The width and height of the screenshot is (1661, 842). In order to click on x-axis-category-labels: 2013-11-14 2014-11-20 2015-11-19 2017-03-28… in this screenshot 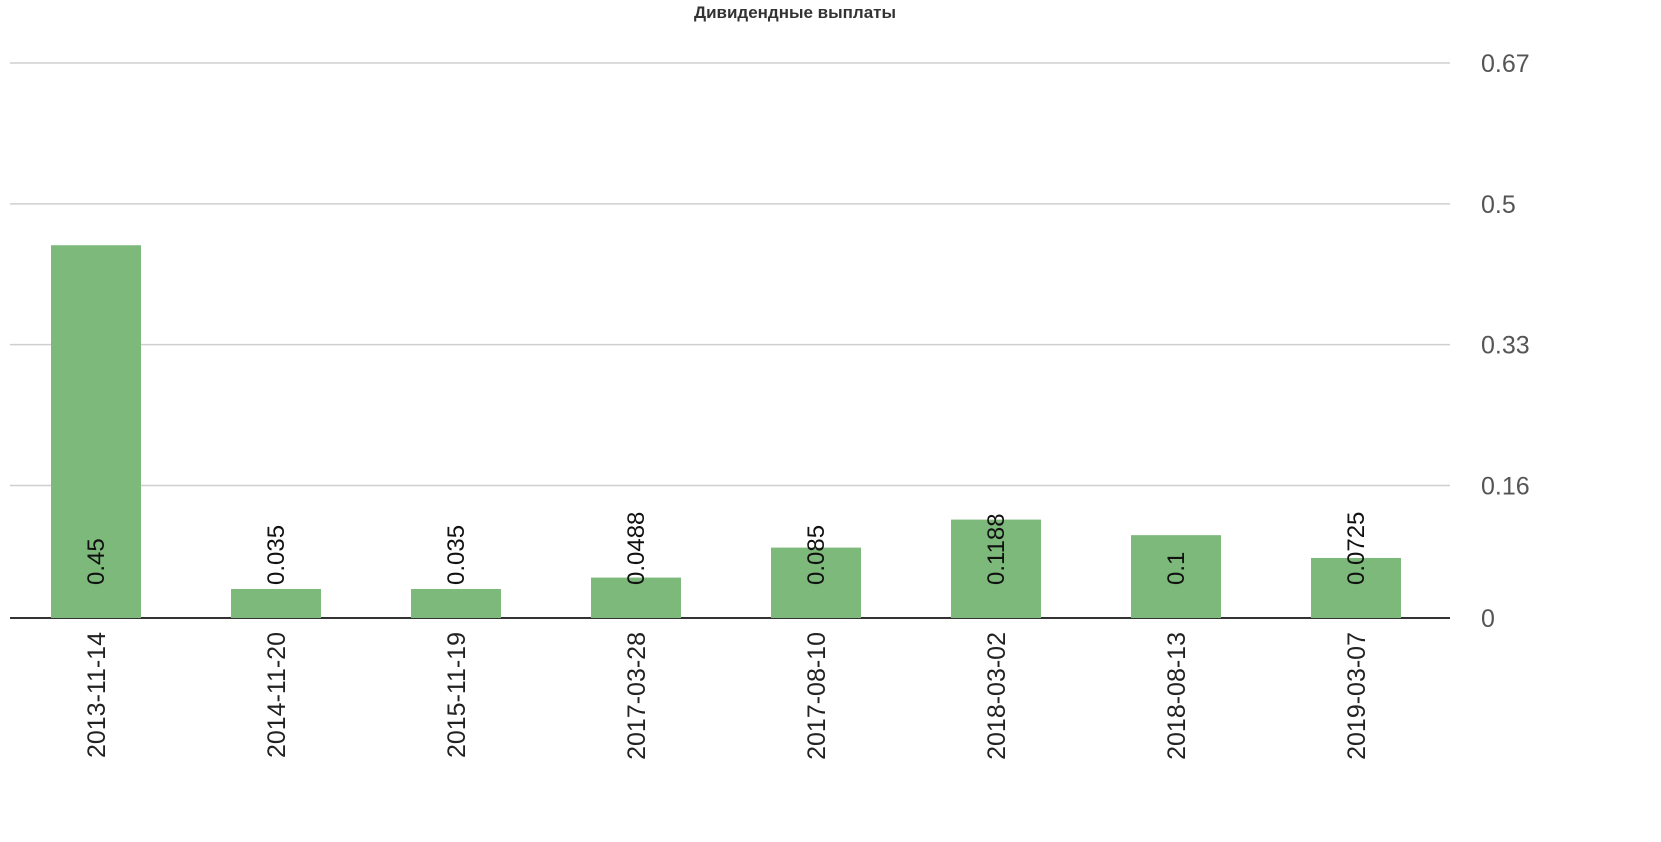, I will do `click(727, 696)`.